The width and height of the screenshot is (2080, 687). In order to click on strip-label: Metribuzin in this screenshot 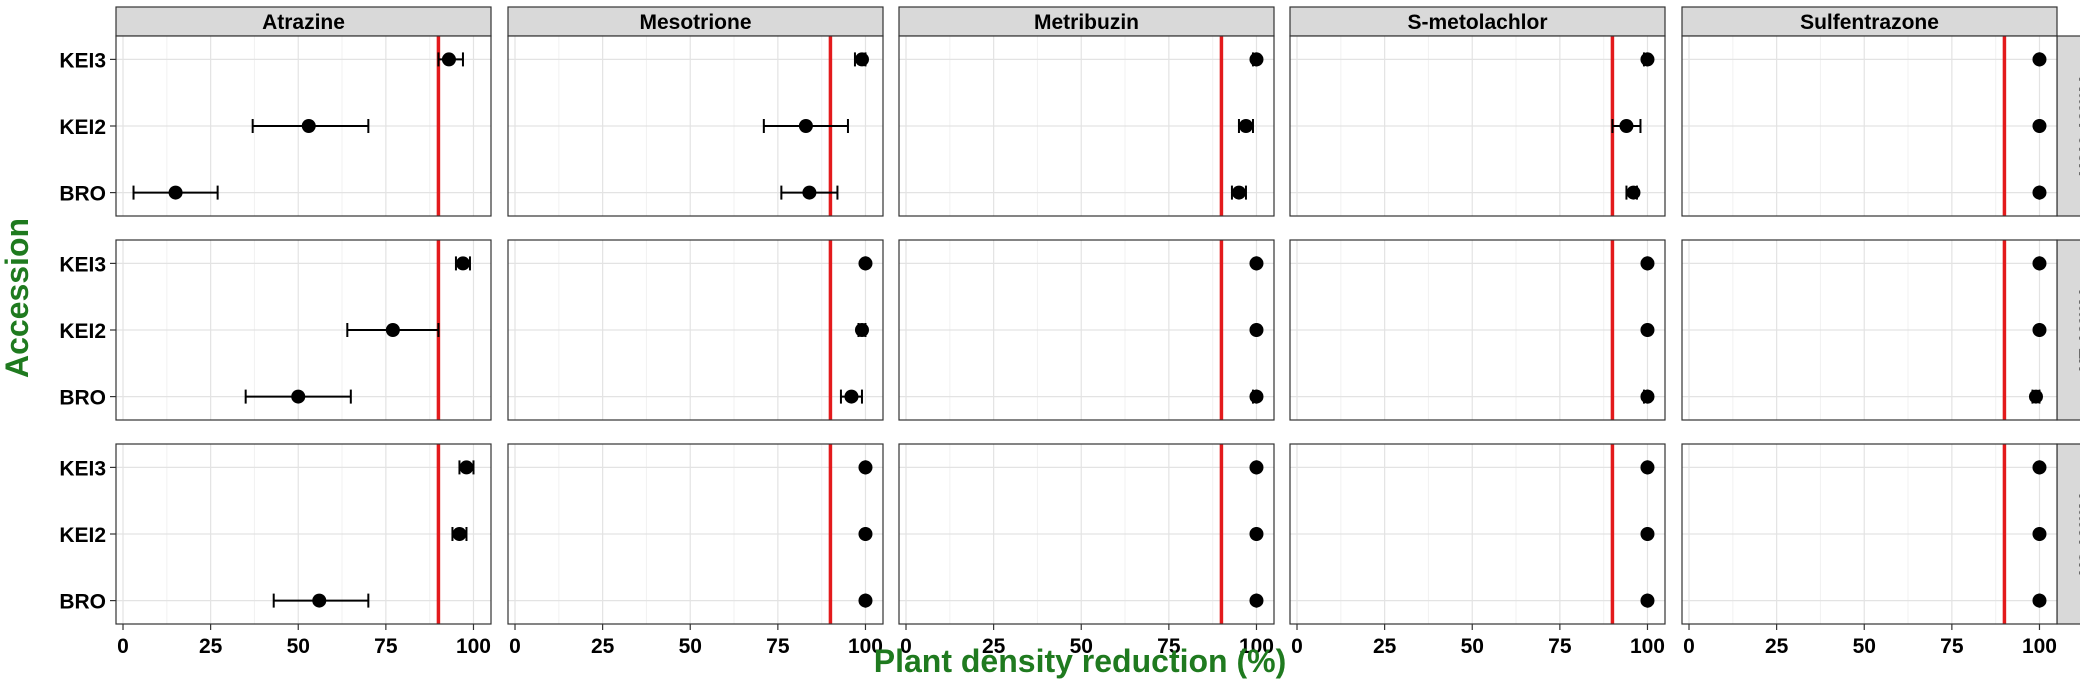, I will do `click(1086, 22)`.